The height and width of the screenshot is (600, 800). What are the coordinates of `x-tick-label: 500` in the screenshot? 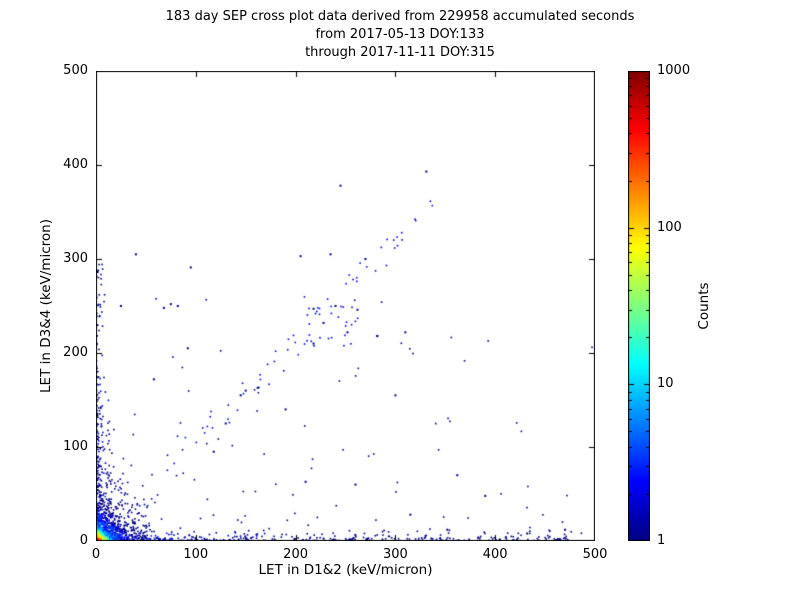 It's located at (595, 554).